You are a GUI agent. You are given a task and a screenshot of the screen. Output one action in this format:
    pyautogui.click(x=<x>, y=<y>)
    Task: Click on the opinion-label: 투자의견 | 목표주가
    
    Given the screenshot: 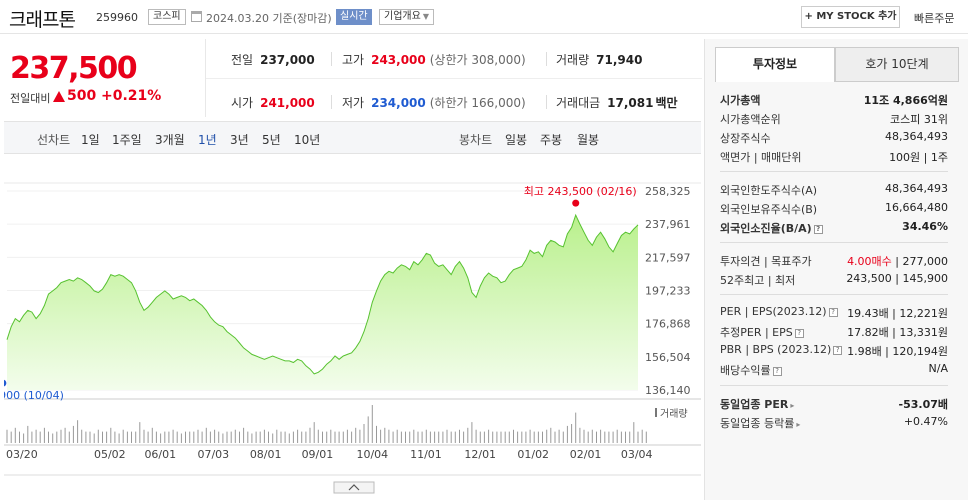 What is the action you would take?
    pyautogui.click(x=766, y=261)
    